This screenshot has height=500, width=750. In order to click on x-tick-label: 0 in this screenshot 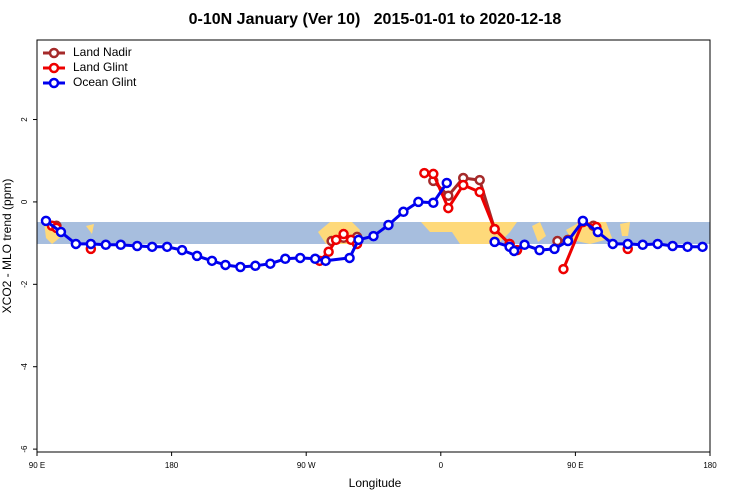, I will do `click(441, 465)`.